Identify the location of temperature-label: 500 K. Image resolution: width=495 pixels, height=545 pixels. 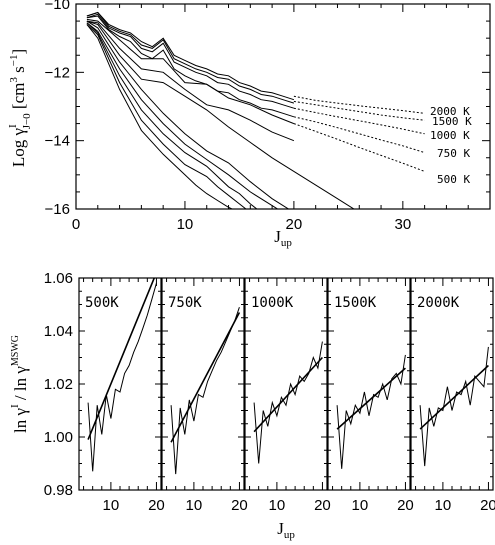
(453, 179).